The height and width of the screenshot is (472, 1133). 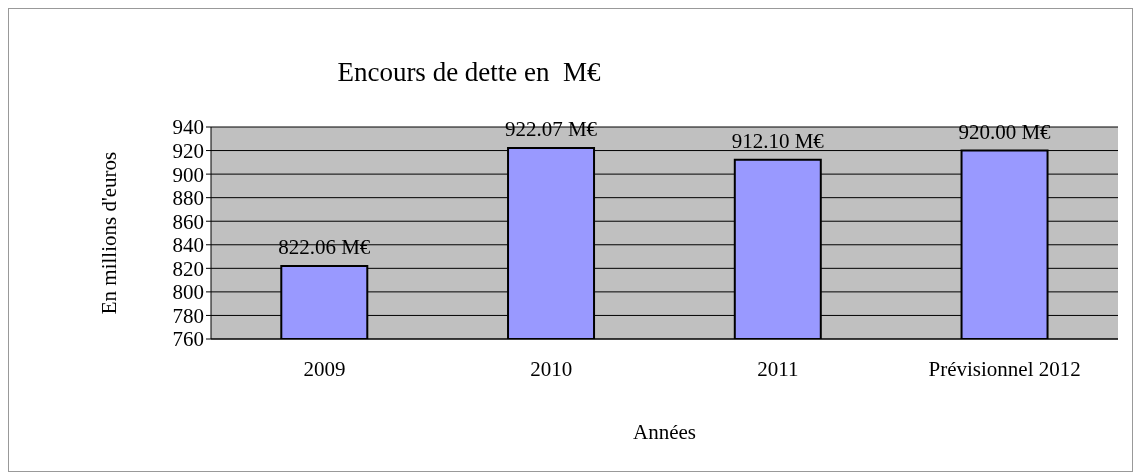 What do you see at coordinates (188, 292) in the screenshot?
I see `y-tick-label: 800` at bounding box center [188, 292].